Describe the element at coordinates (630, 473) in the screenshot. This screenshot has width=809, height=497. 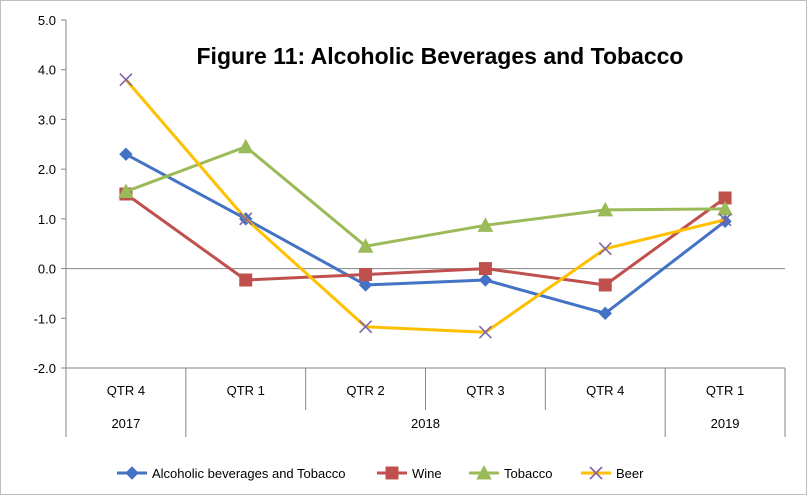
I see `legend-label: Beer` at that location.